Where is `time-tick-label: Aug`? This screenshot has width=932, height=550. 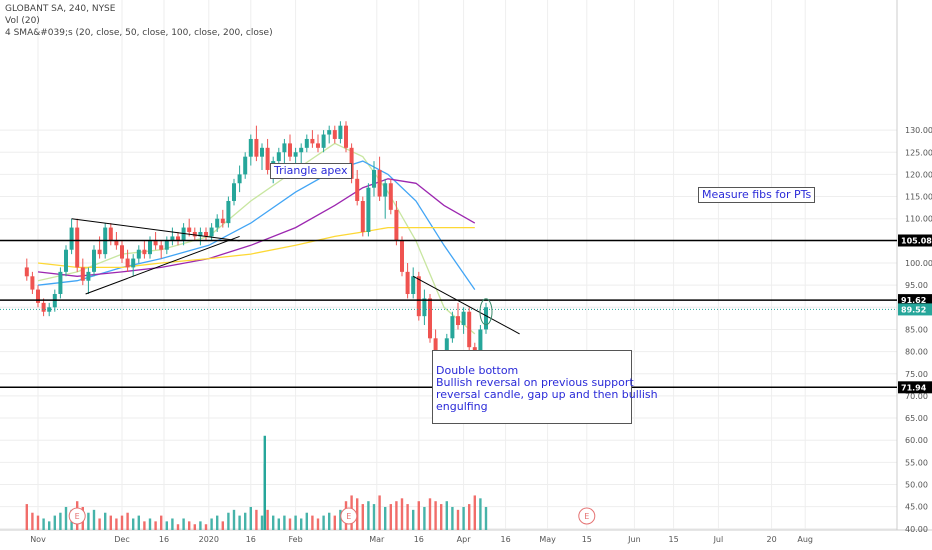
time-tick-label: Aug is located at coordinates (805, 539).